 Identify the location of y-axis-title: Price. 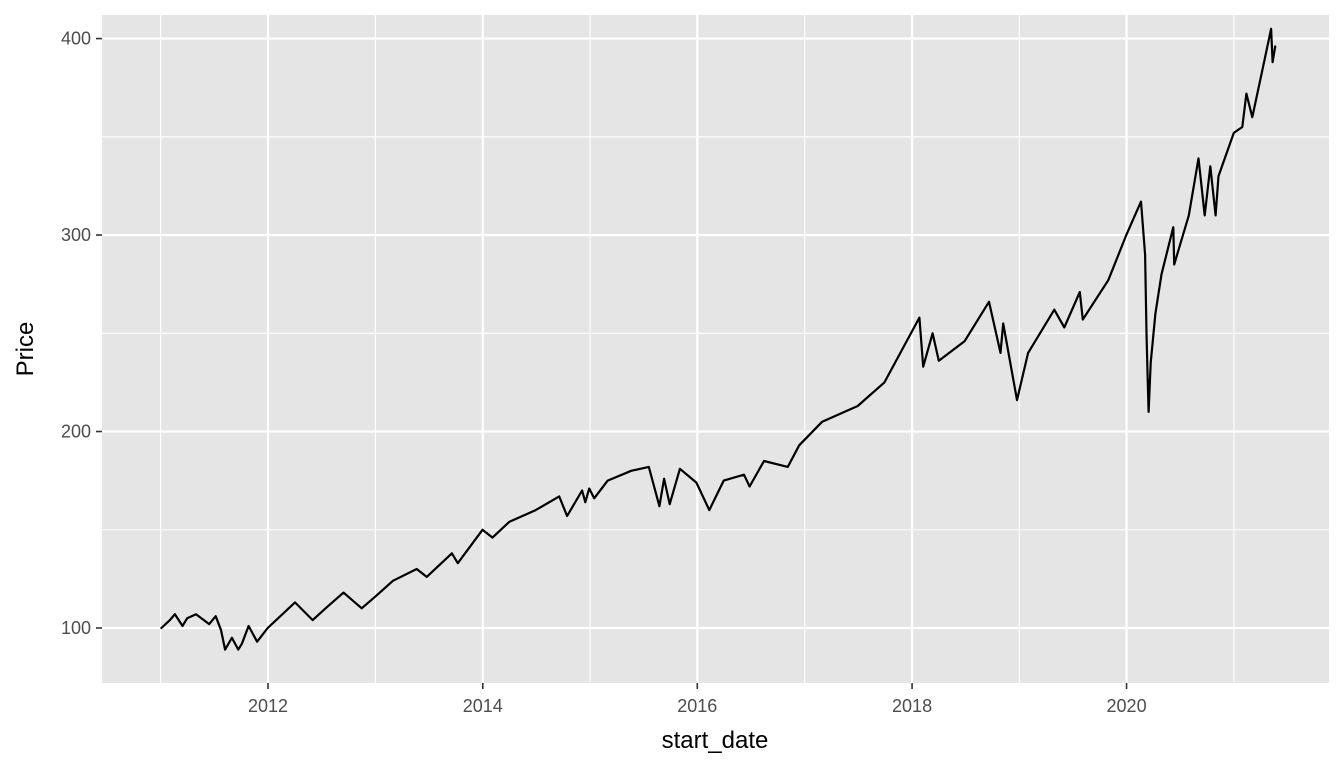
(25, 349).